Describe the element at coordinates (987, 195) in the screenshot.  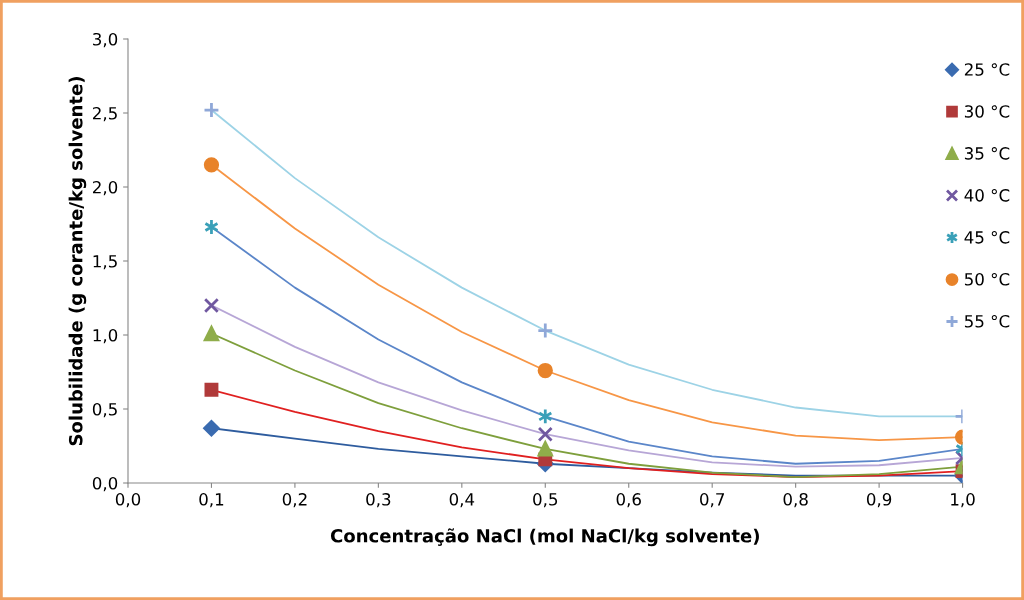
I see `legend-label: 40 °C` at that location.